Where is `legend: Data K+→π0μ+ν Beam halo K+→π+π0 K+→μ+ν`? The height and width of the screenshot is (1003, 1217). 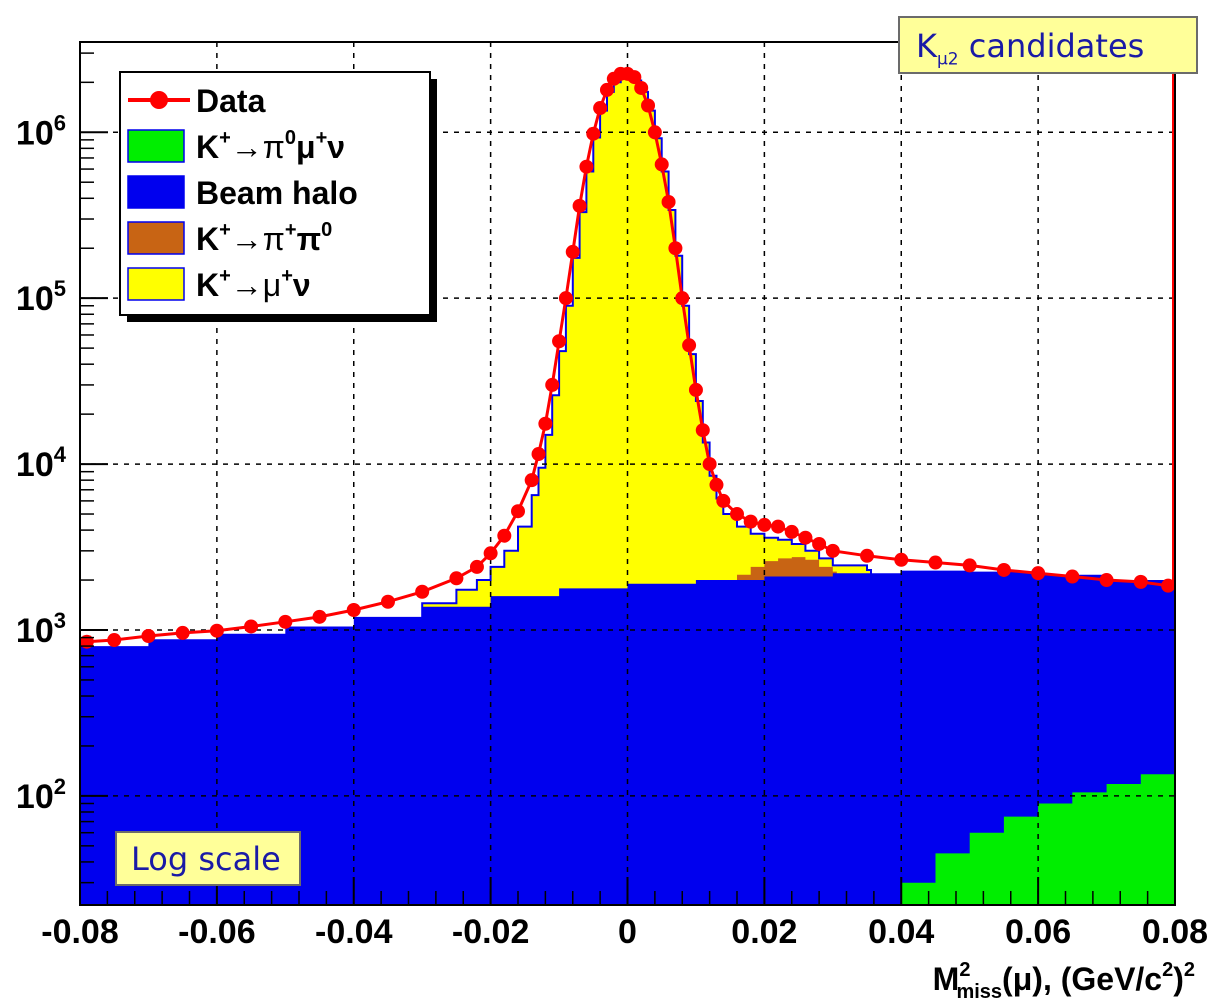 legend: Data K+→π0μ+ν Beam halo K+→π+π0 K+→μ+ν is located at coordinates (278, 196).